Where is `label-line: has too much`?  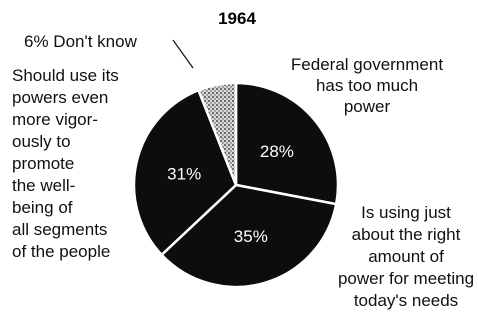
label-line: has too much is located at coordinates (367, 85).